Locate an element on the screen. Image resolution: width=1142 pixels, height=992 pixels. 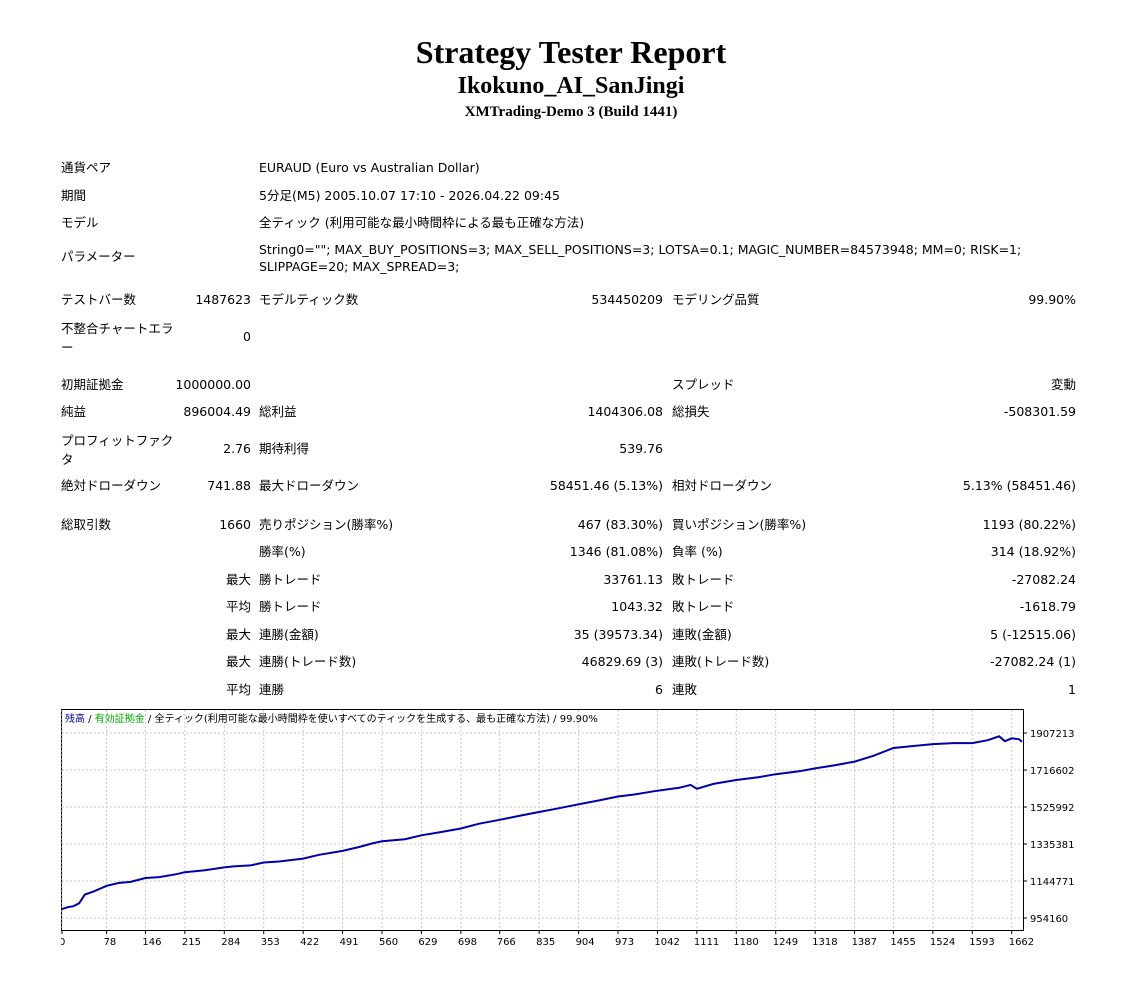
payoff-label: 期待利得 is located at coordinates (284, 448).